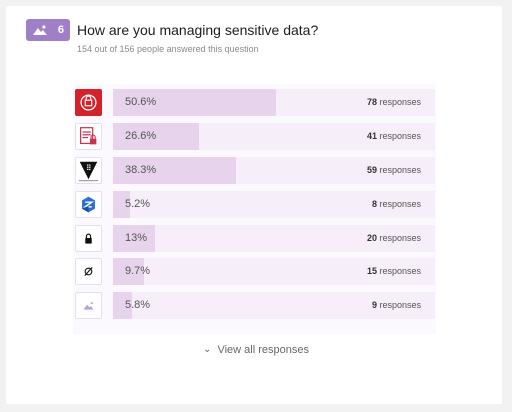  I want to click on response-count: 15 responses, so click(394, 271).